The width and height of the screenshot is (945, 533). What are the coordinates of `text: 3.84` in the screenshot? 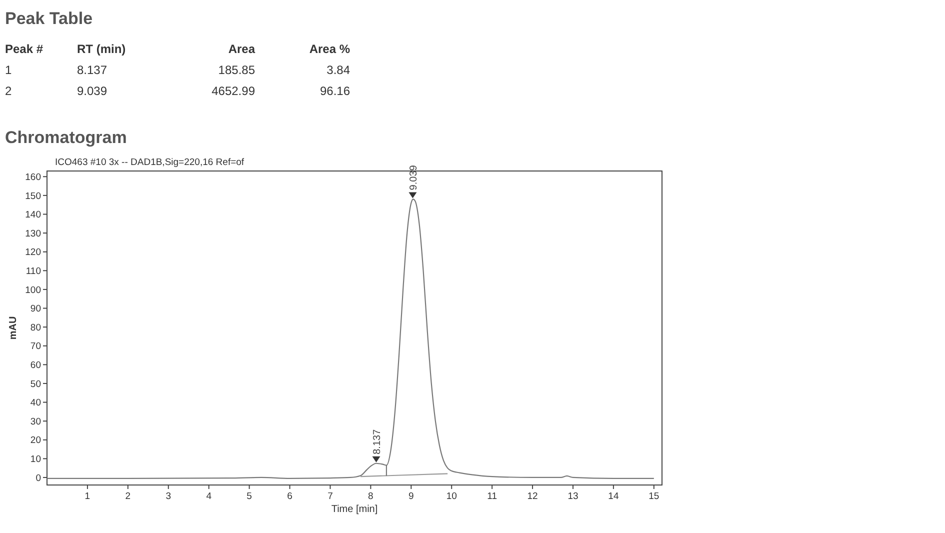 It's located at (338, 70).